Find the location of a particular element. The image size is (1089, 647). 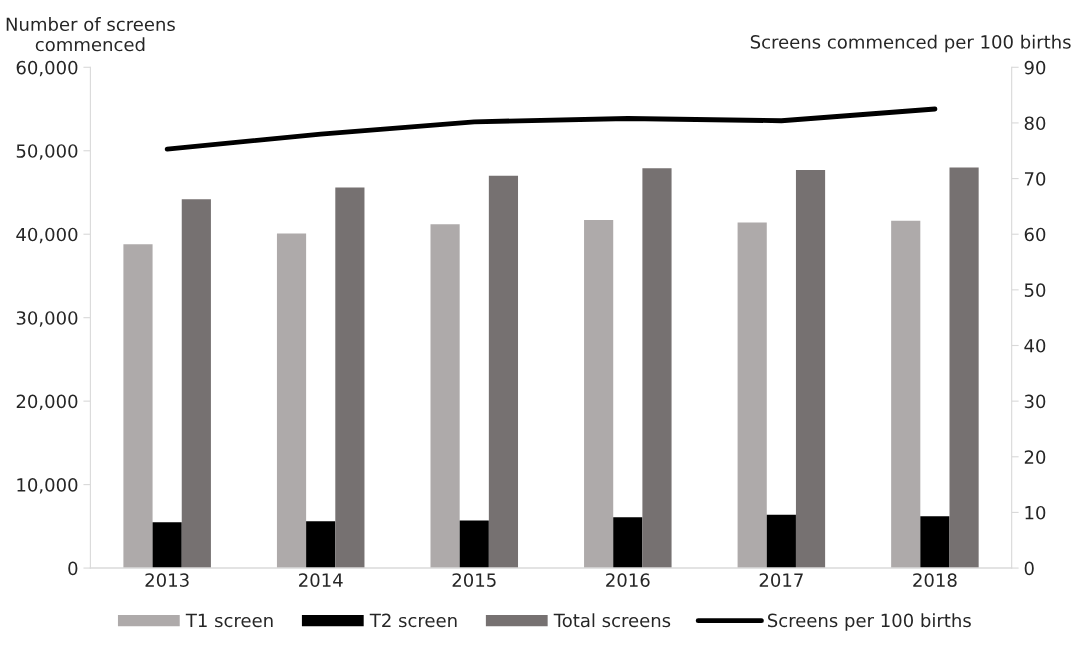

y2-tick-label: 20 is located at coordinates (1035, 457).